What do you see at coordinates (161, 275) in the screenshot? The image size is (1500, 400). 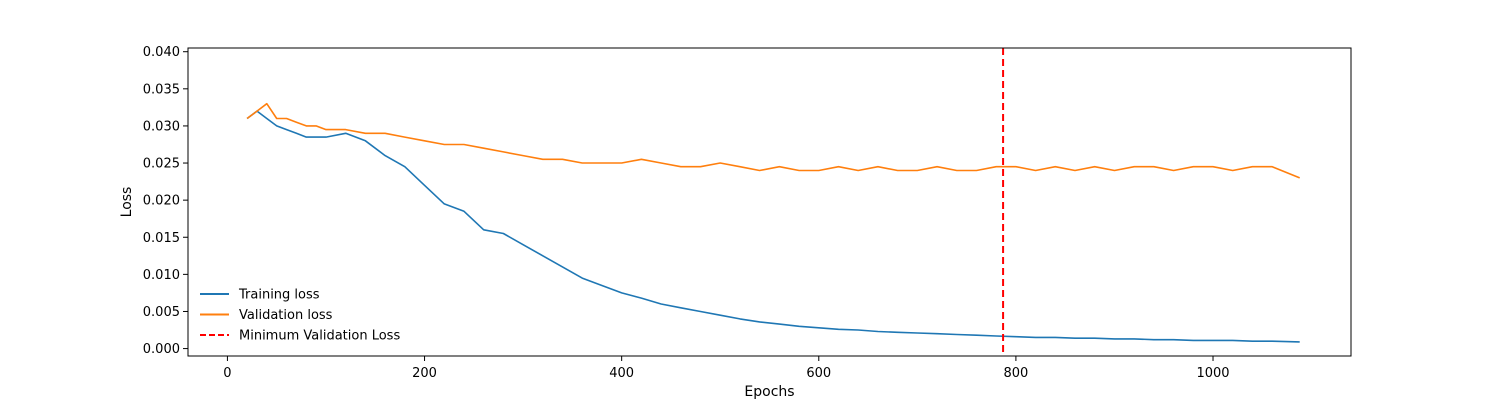 I see `y-tick-label: 0.010` at bounding box center [161, 275].